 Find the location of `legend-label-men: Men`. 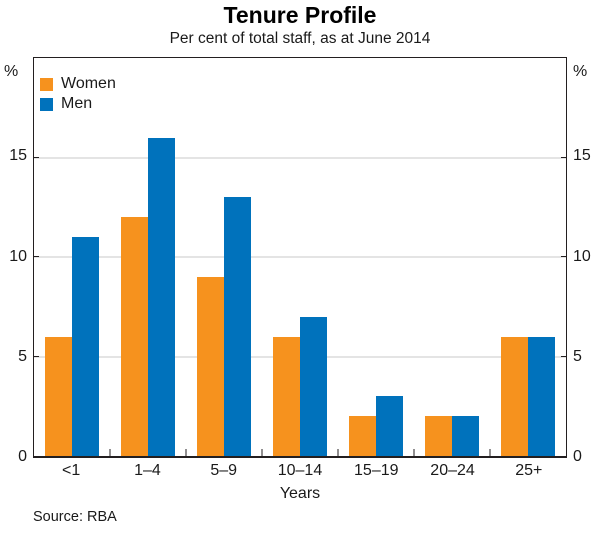

legend-label-men: Men is located at coordinates (77, 103).